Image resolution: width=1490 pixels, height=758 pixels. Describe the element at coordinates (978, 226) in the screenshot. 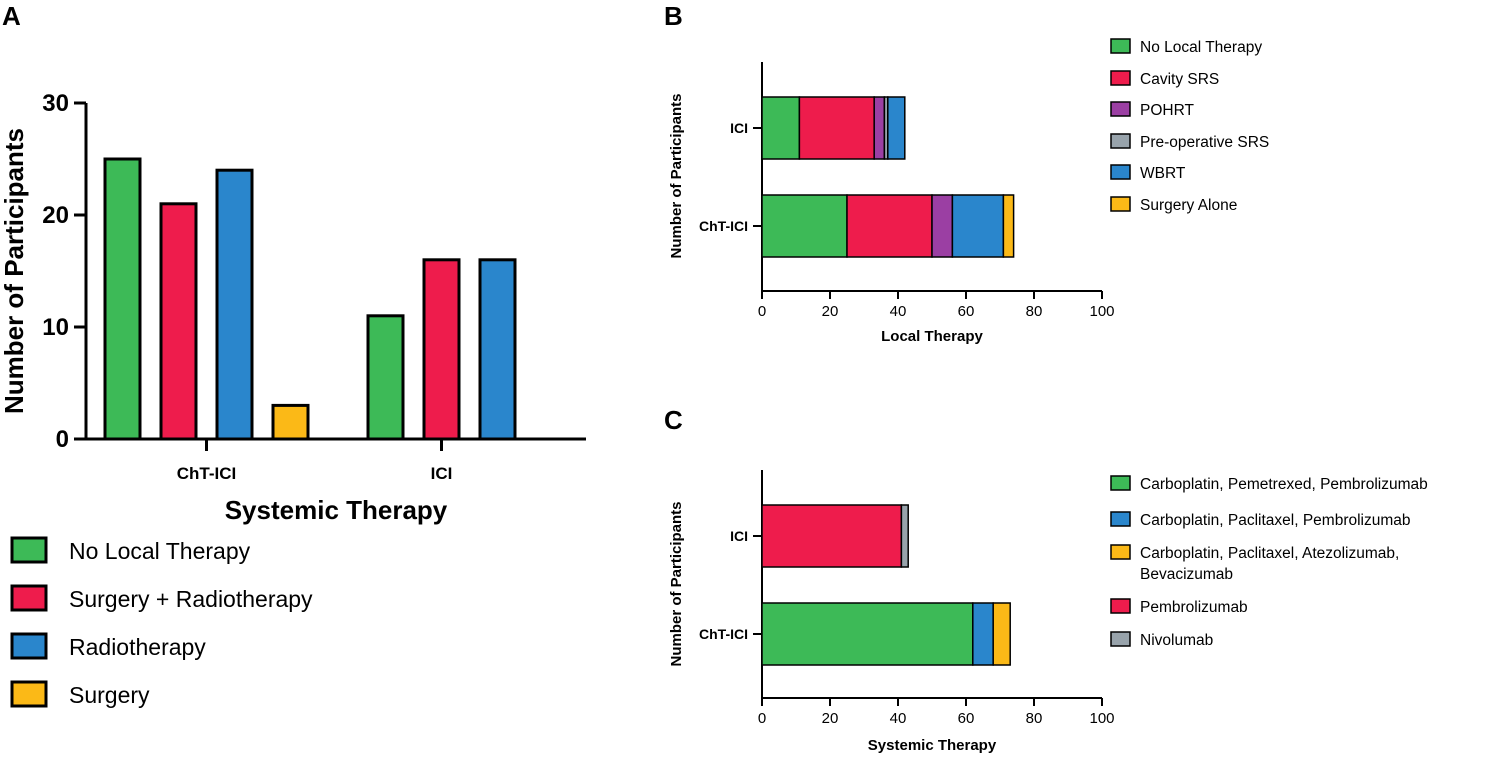

I see `panel-b-bar-cht-ici-wbrt` at that location.